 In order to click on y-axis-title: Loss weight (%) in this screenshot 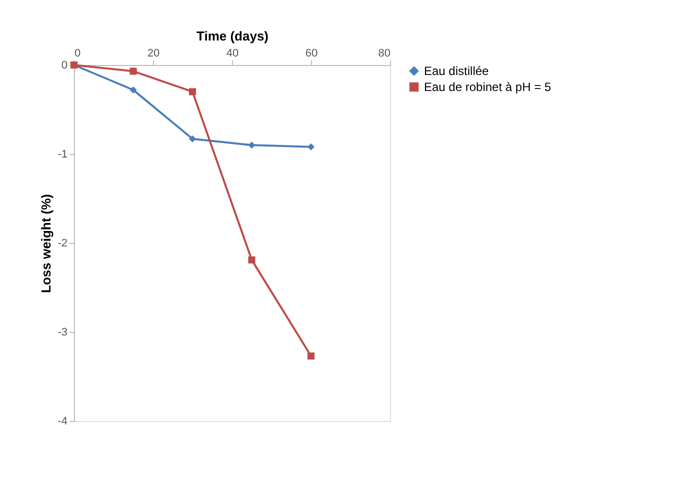, I will do `click(46, 243)`.